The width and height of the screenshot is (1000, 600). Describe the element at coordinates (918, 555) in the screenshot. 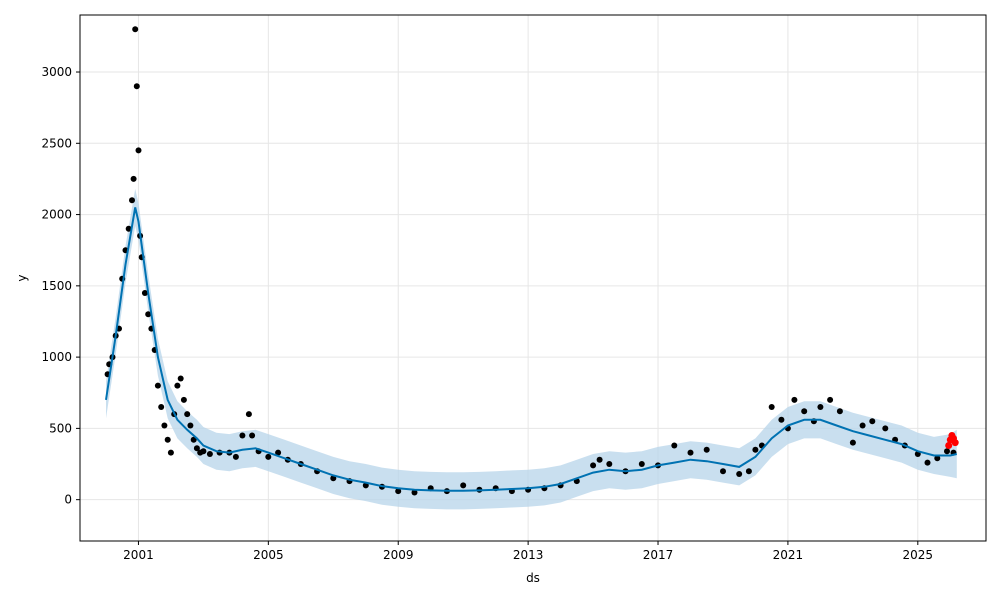

I see `x-tick-label: 2025` at that location.